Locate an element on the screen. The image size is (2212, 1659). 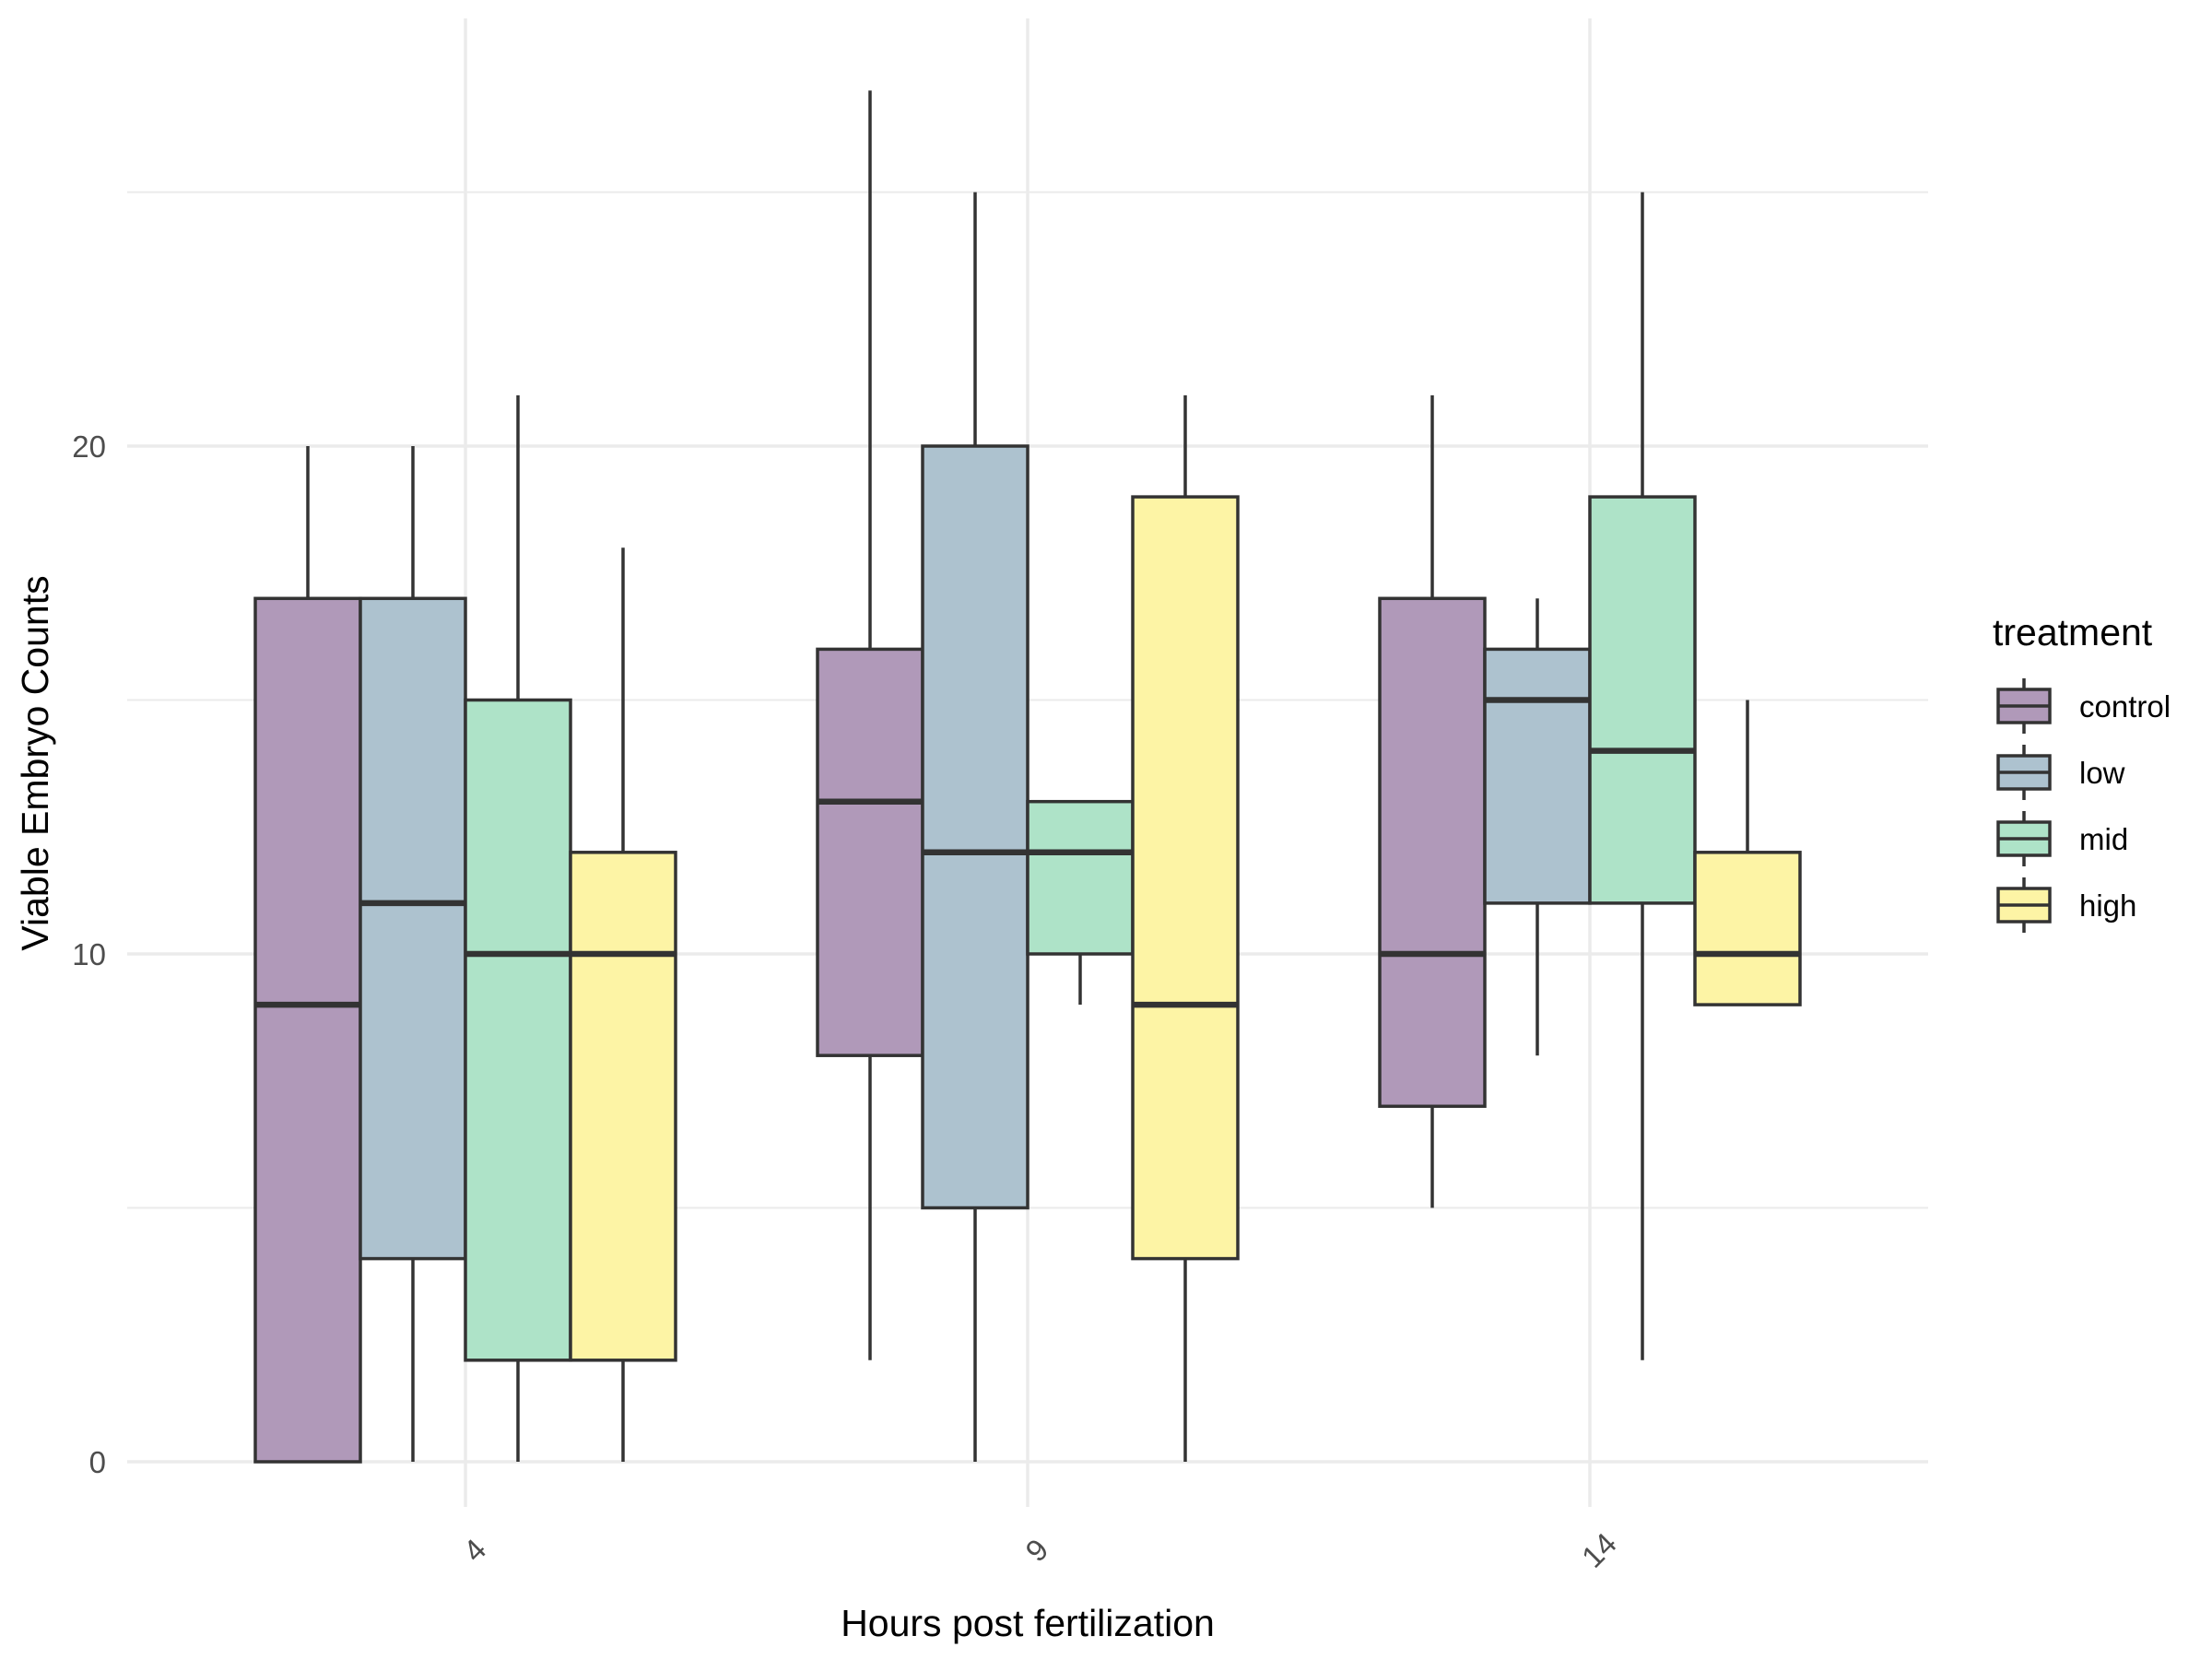
y-axis-ticks: 0 10 20 is located at coordinates (89, 954).